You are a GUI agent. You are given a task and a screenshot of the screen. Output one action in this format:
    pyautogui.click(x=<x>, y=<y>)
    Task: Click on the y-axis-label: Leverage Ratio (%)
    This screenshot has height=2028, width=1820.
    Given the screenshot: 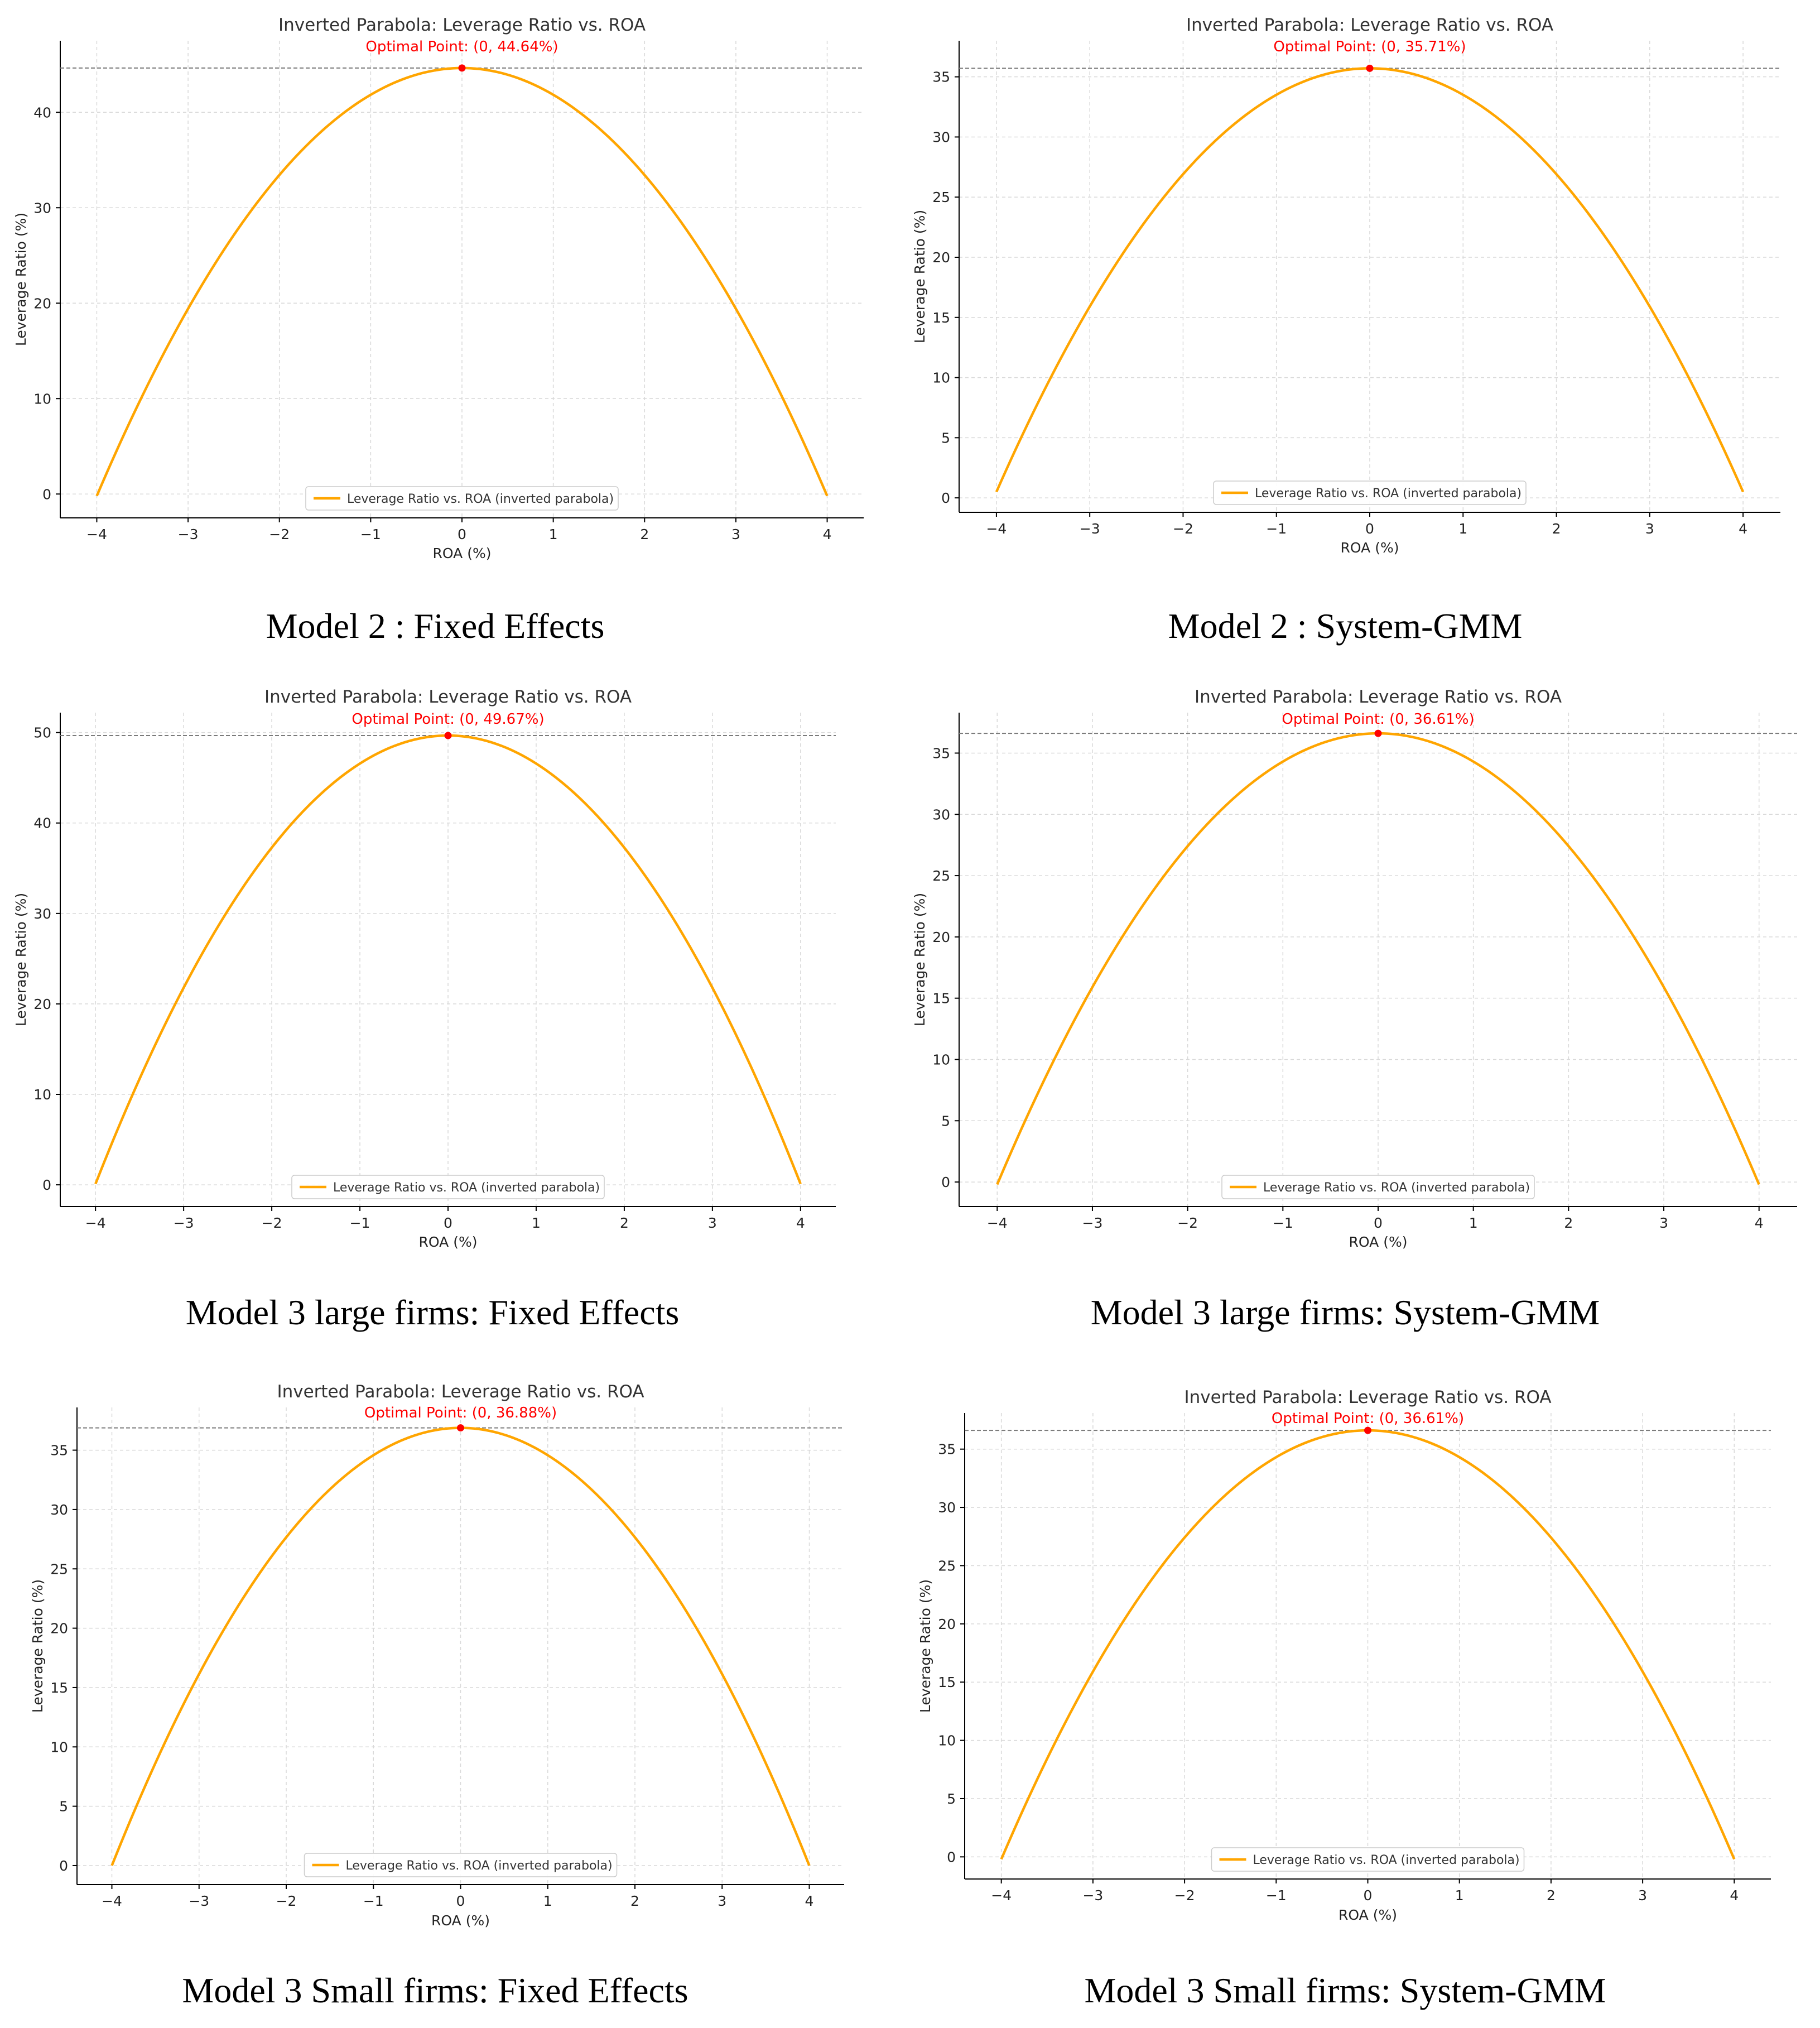 What is the action you would take?
    pyautogui.click(x=38, y=1646)
    